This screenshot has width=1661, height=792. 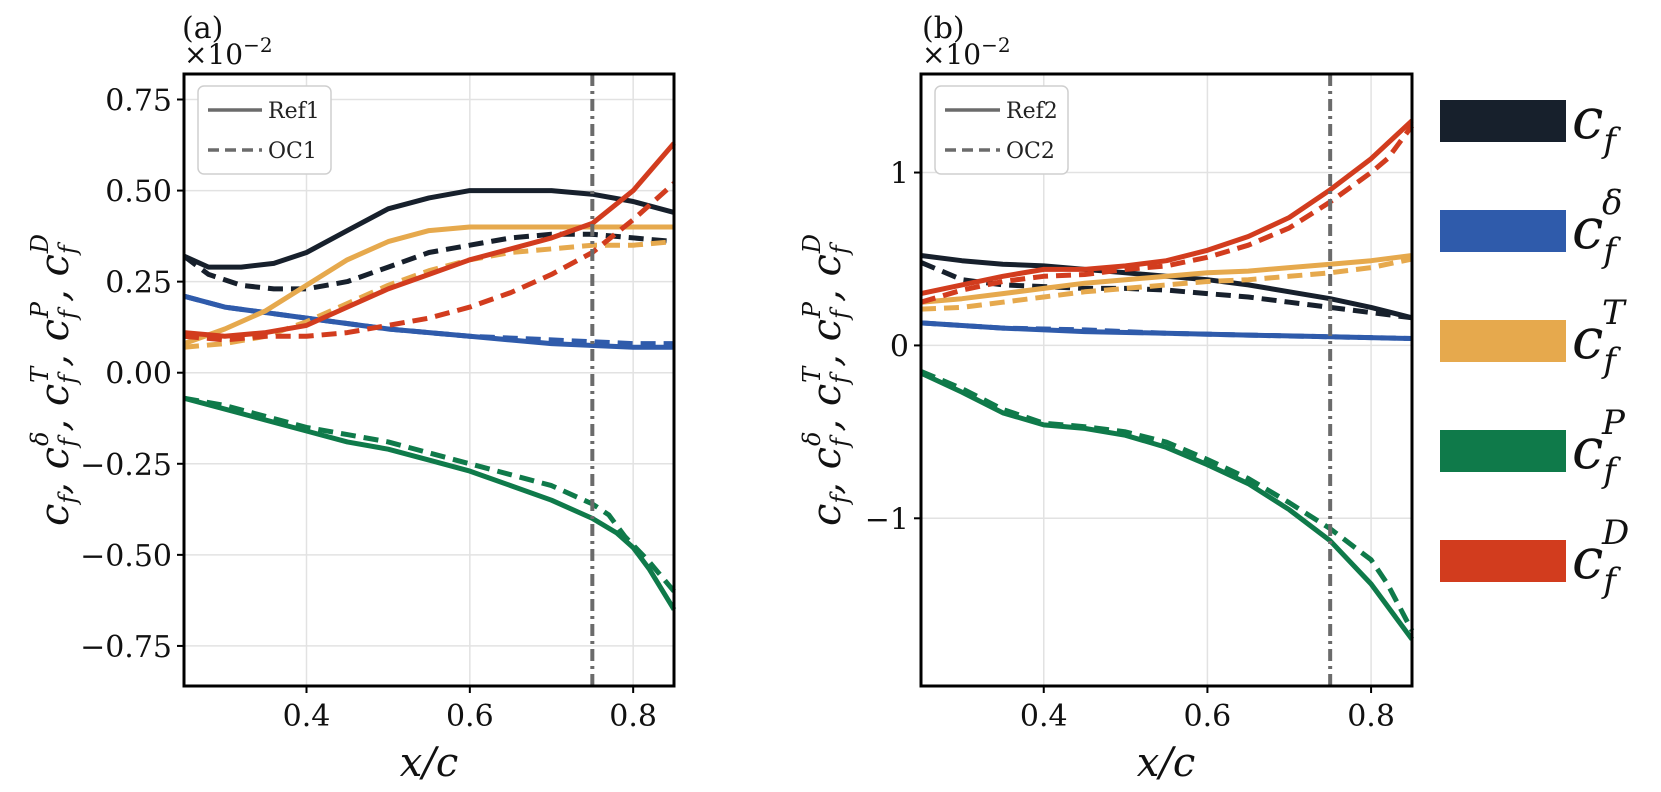 I want to click on series-line-cf-solid, so click(x=428, y=229).